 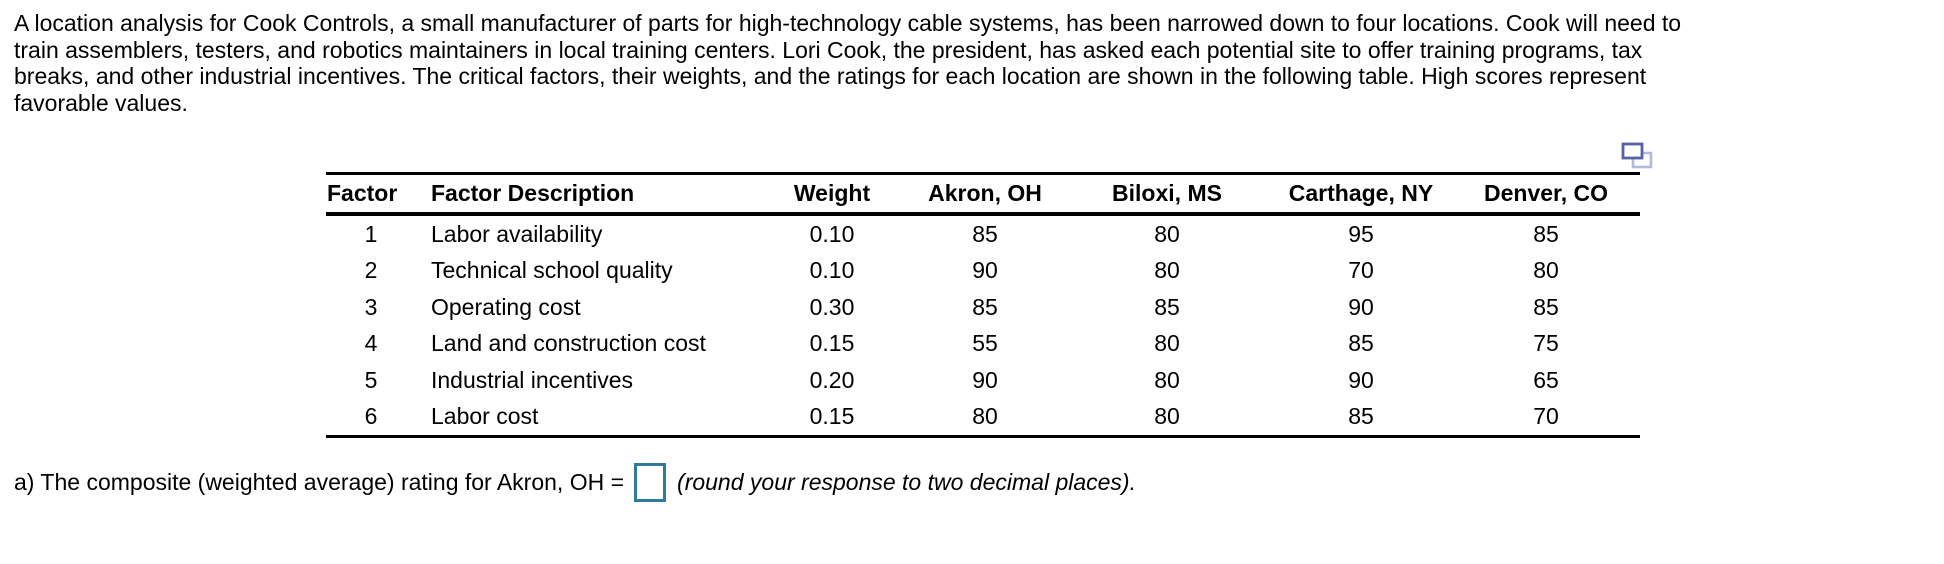 What do you see at coordinates (1361, 233) in the screenshot?
I see `cell-carthage: 95` at bounding box center [1361, 233].